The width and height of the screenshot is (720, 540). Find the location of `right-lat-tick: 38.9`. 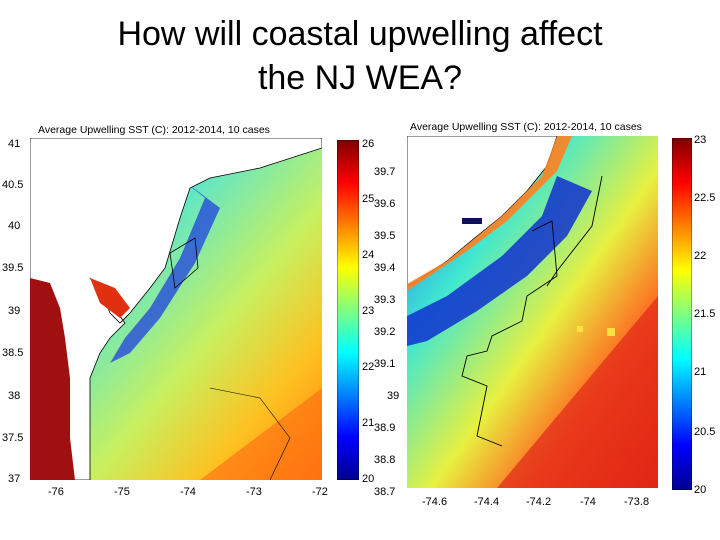

right-lat-tick: 38.9 is located at coordinates (385, 428).